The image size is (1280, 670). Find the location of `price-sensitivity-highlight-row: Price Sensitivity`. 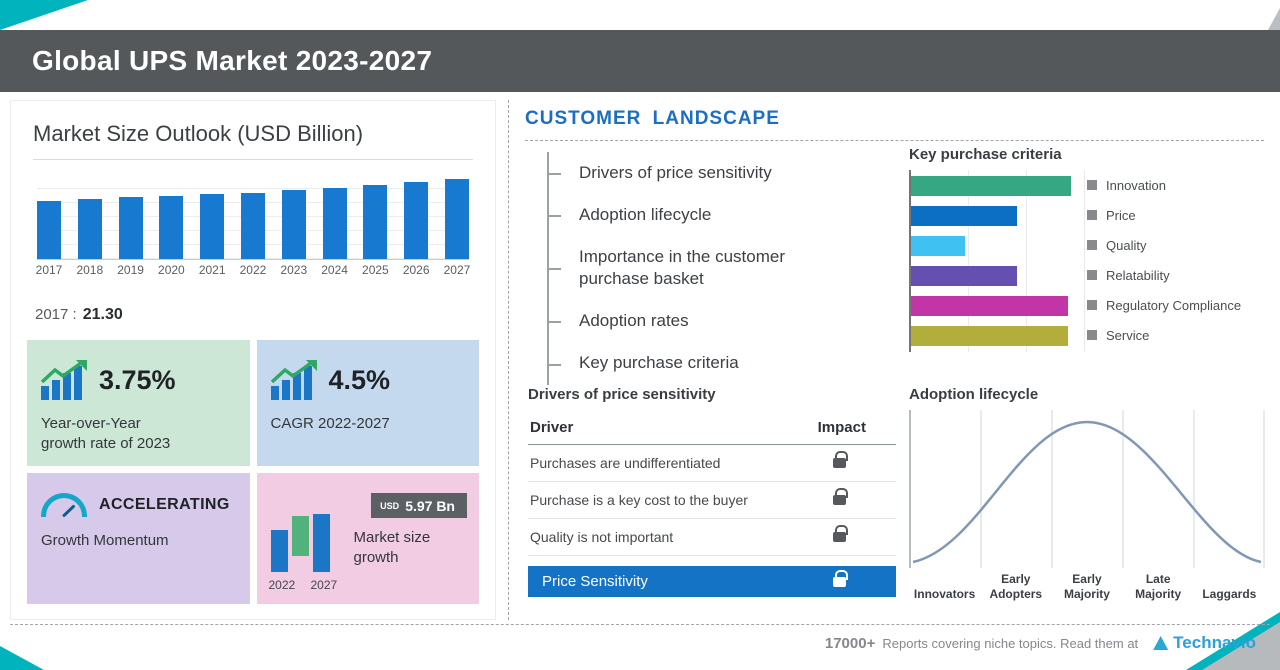

price-sensitivity-highlight-row: Price Sensitivity is located at coordinates (712, 581).